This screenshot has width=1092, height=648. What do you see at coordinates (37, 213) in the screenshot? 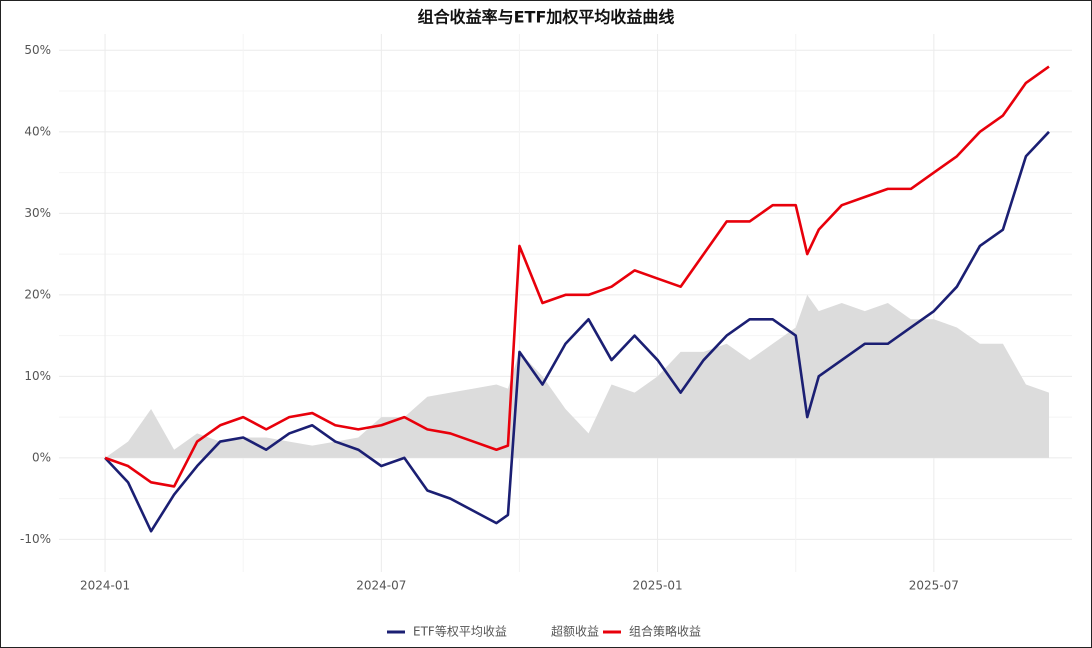
I see `y-tick-label: 30%` at bounding box center [37, 213].